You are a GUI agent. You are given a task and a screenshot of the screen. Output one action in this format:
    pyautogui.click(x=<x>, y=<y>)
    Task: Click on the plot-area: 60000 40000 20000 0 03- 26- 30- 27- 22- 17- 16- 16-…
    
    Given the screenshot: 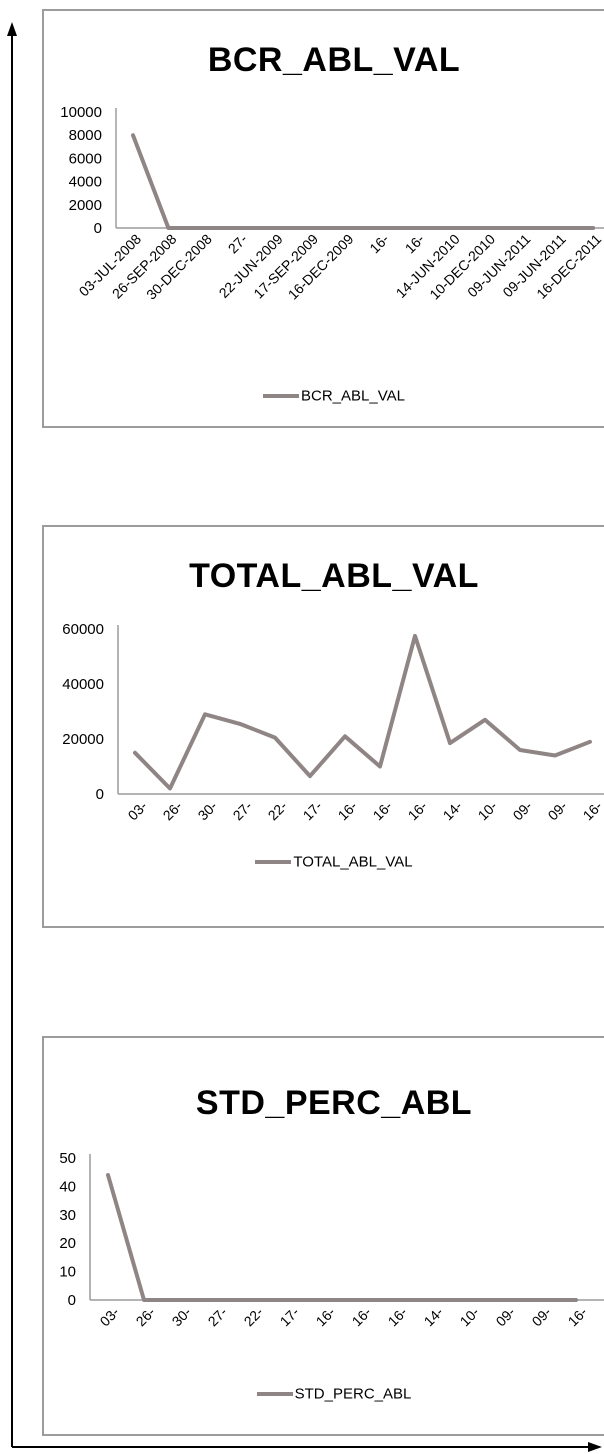 What is the action you would take?
    pyautogui.click(x=333, y=722)
    